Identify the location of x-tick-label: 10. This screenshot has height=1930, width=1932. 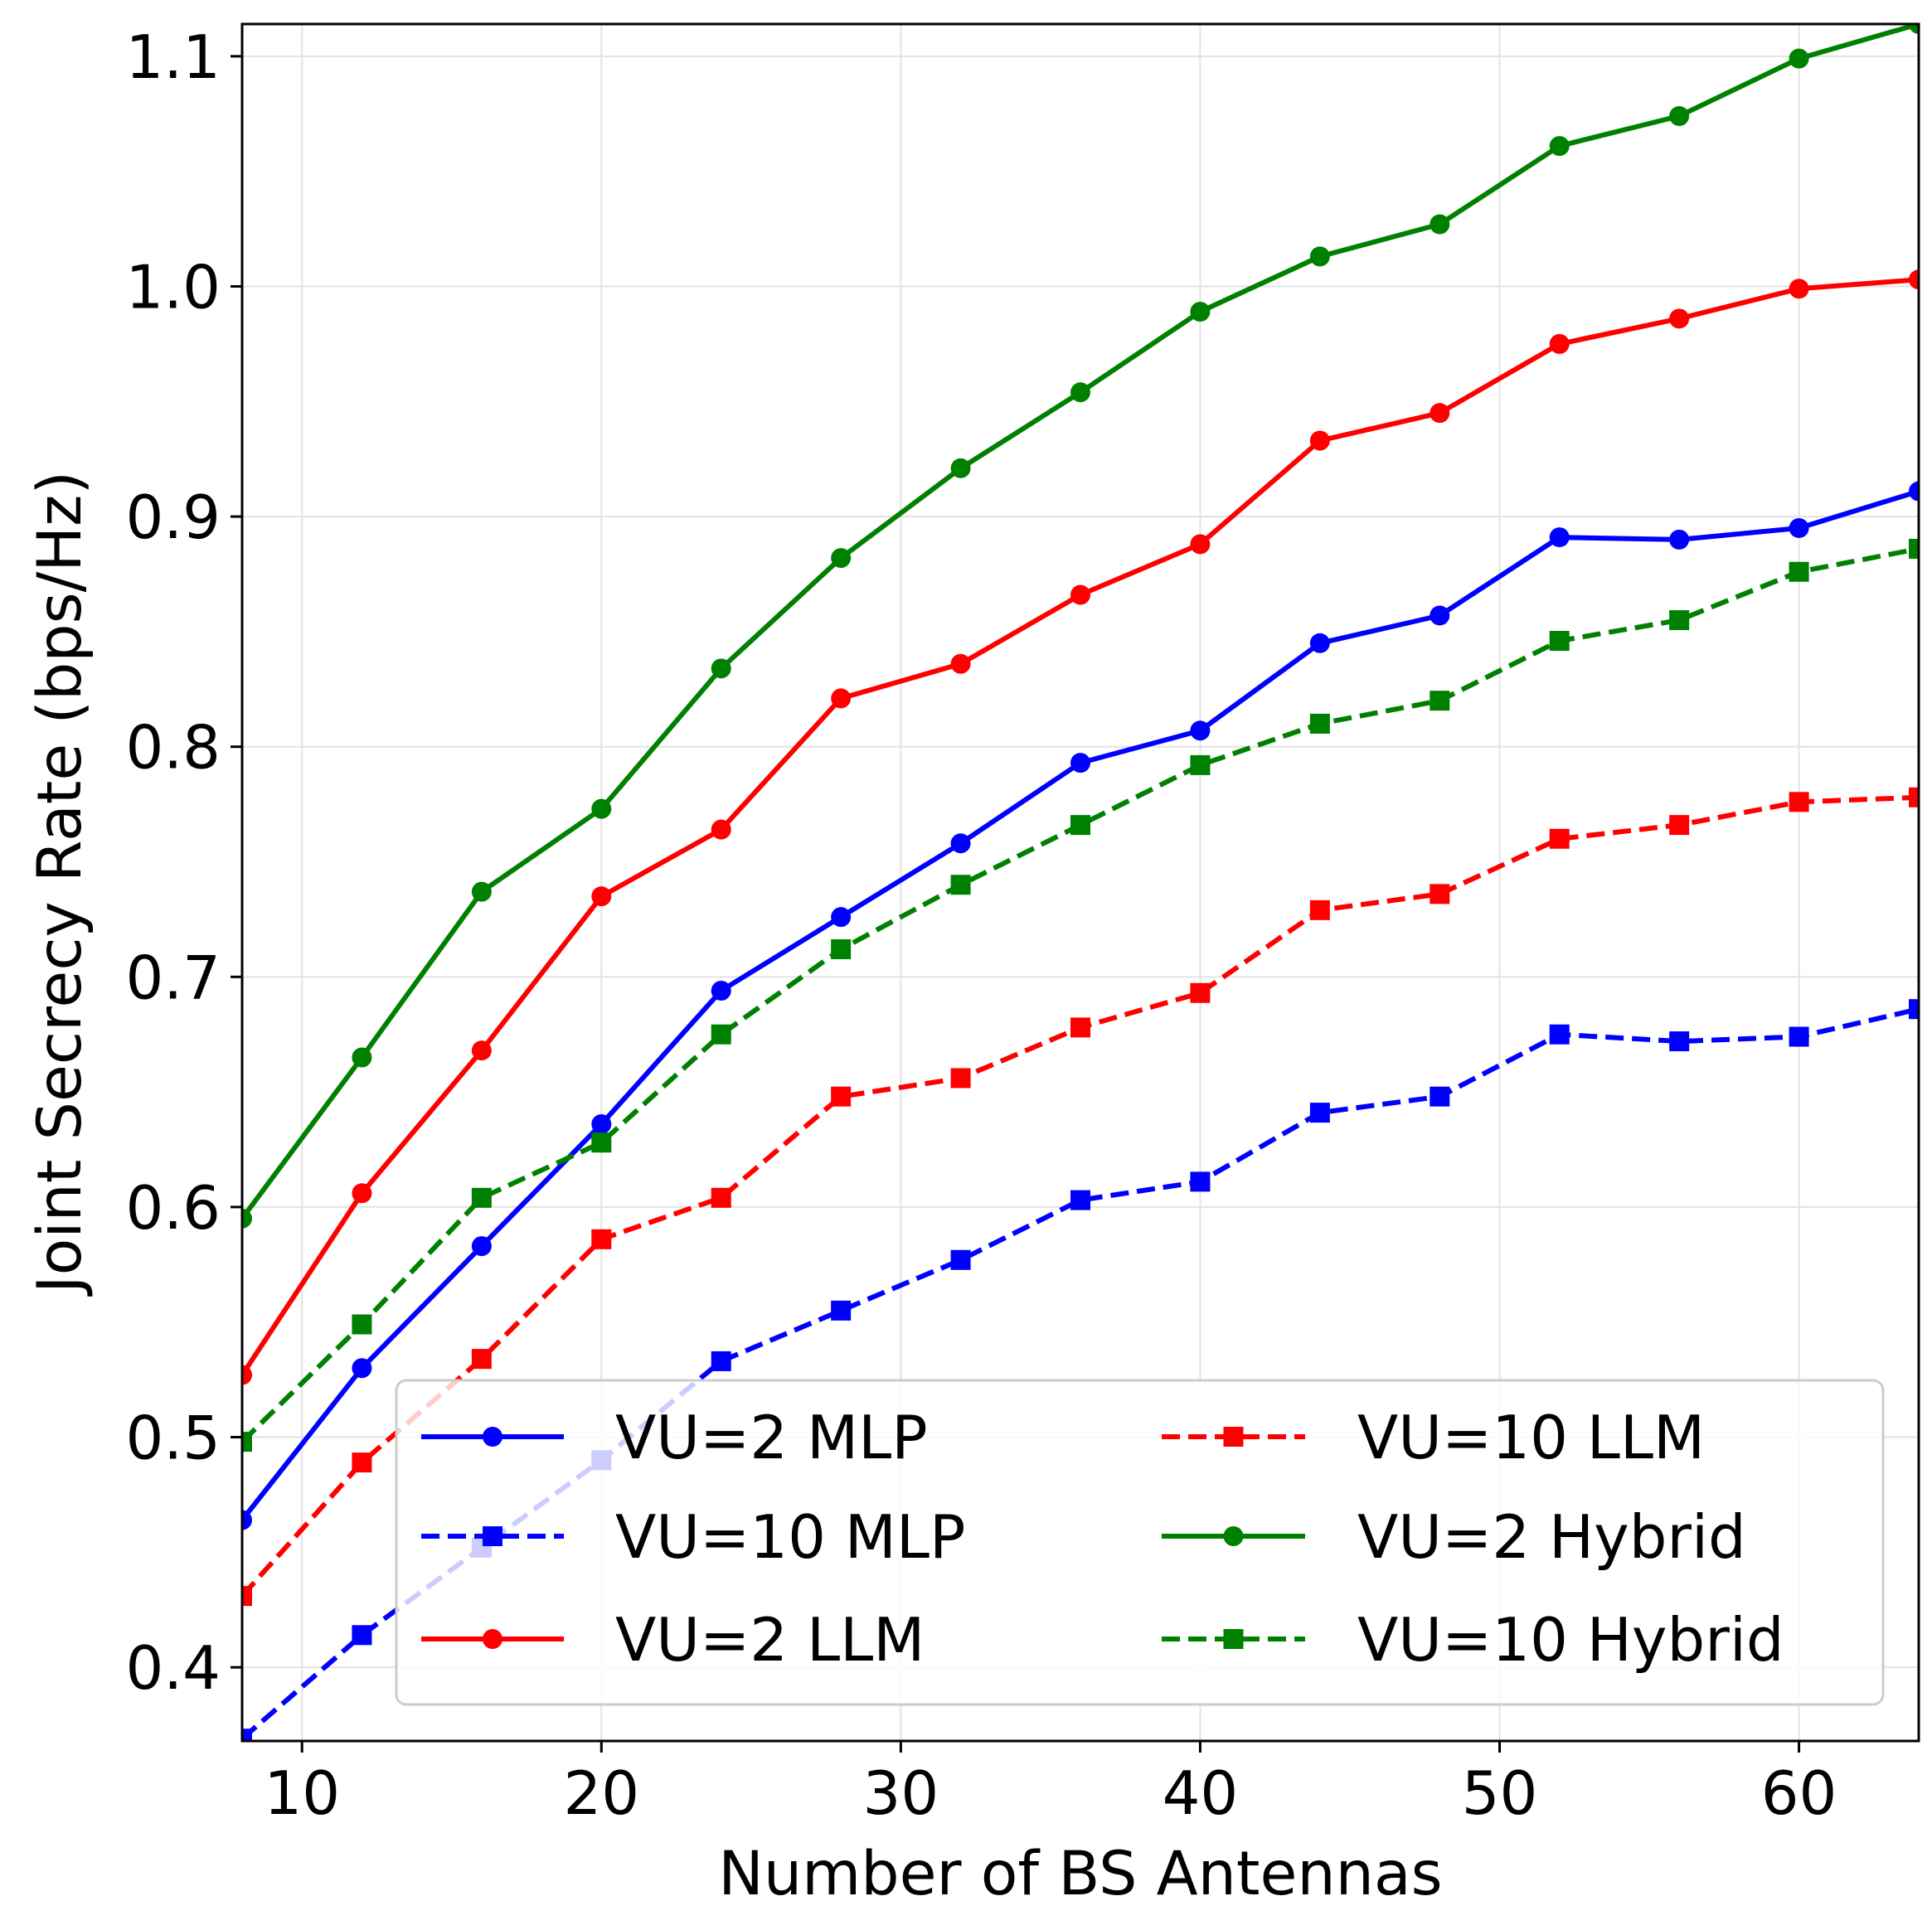
(302, 1793).